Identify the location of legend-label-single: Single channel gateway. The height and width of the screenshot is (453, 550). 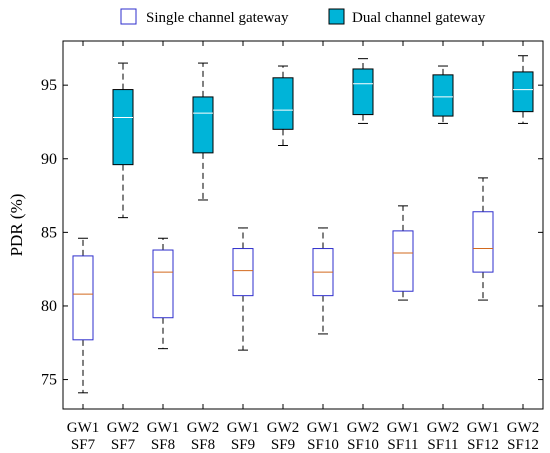
(217, 18).